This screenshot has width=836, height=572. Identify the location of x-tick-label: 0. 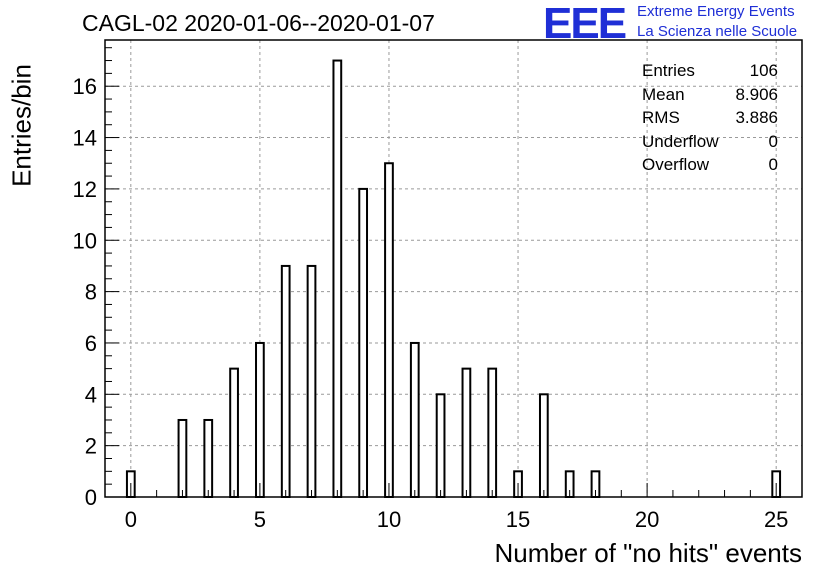
(131, 519).